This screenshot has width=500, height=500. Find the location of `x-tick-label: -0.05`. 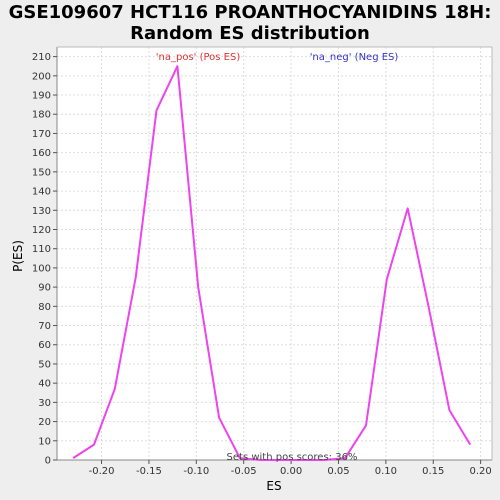

x-tick-label: -0.05 is located at coordinates (244, 471).